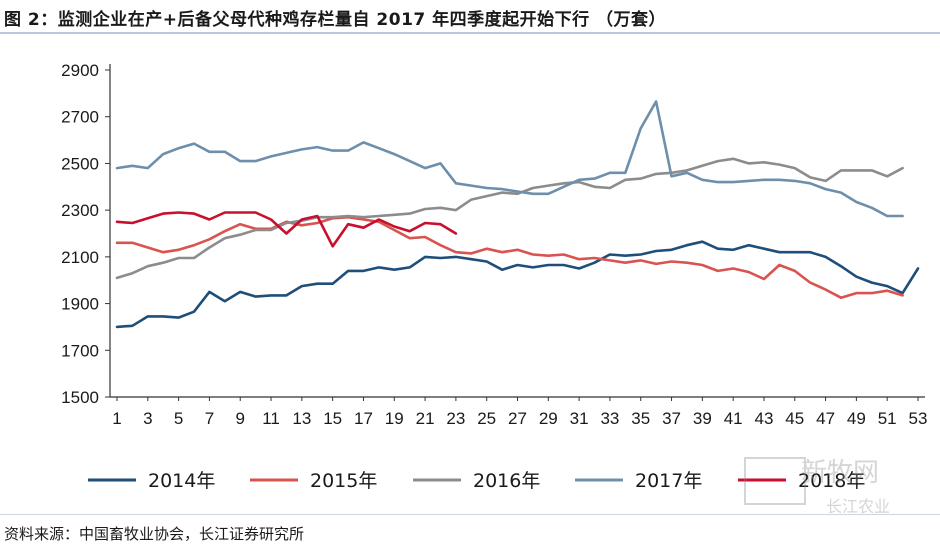 Image resolution: width=940 pixels, height=550 pixels. What do you see at coordinates (181, 481) in the screenshot?
I see `legend-label-1: 2014年` at bounding box center [181, 481].